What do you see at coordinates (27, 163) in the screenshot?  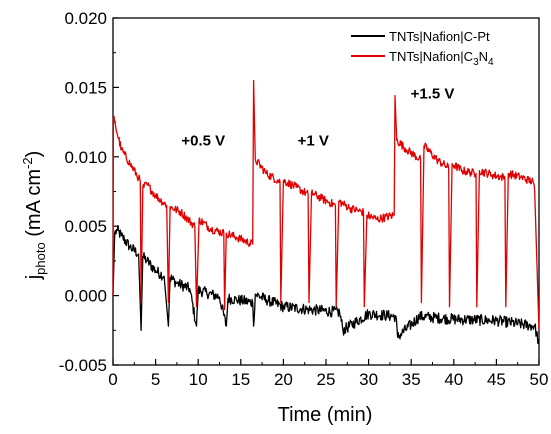 I see `y-axis-title-sup: -2` at bounding box center [27, 163].